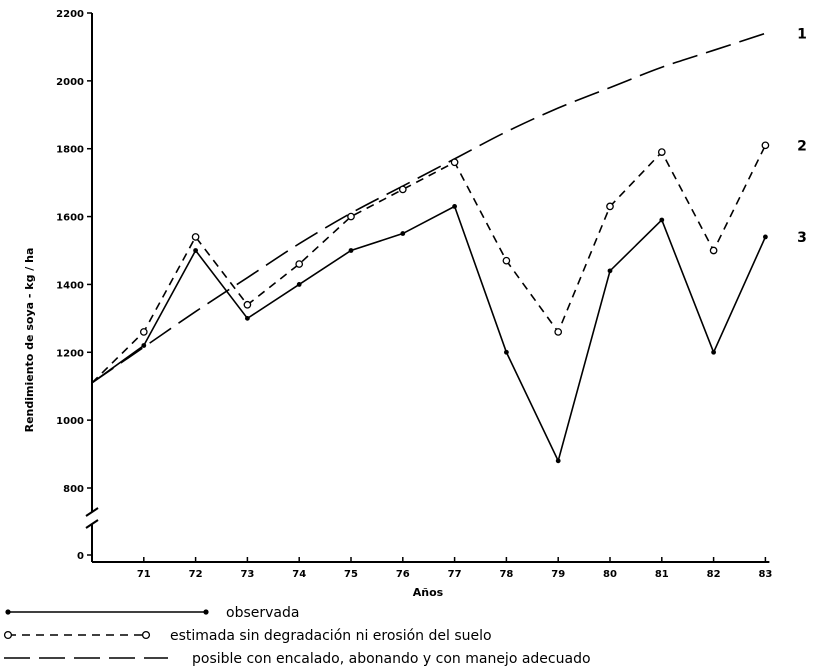 The width and height of the screenshot is (829, 669). I want to click on x-tick-label: 76, so click(403, 574).